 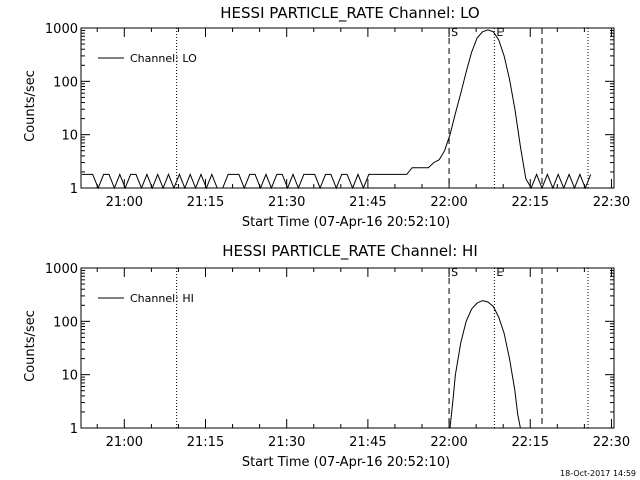 What do you see at coordinates (346, 462) in the screenshot?
I see `x-axis-label-hi: Start Time (07-Apr-16 20:52:10)` at bounding box center [346, 462].